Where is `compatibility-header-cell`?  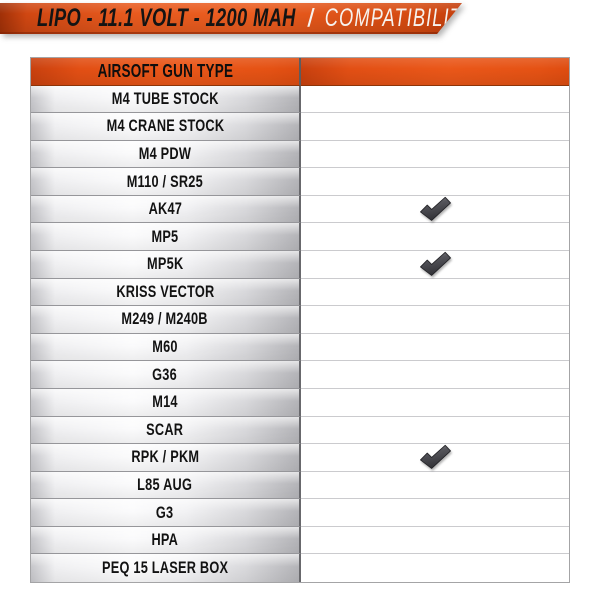
compatibility-header-cell is located at coordinates (435, 72).